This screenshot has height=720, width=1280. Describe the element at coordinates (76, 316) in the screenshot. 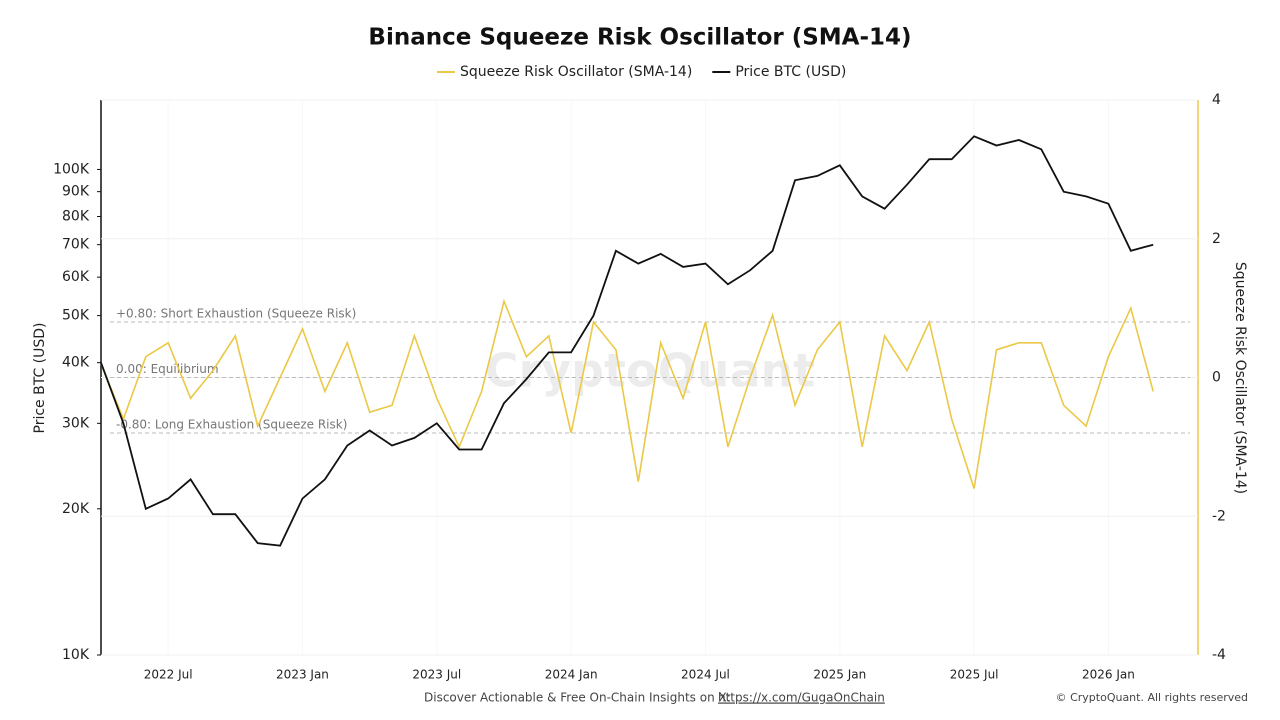

I see `y-tick-label: 50K` at that location.